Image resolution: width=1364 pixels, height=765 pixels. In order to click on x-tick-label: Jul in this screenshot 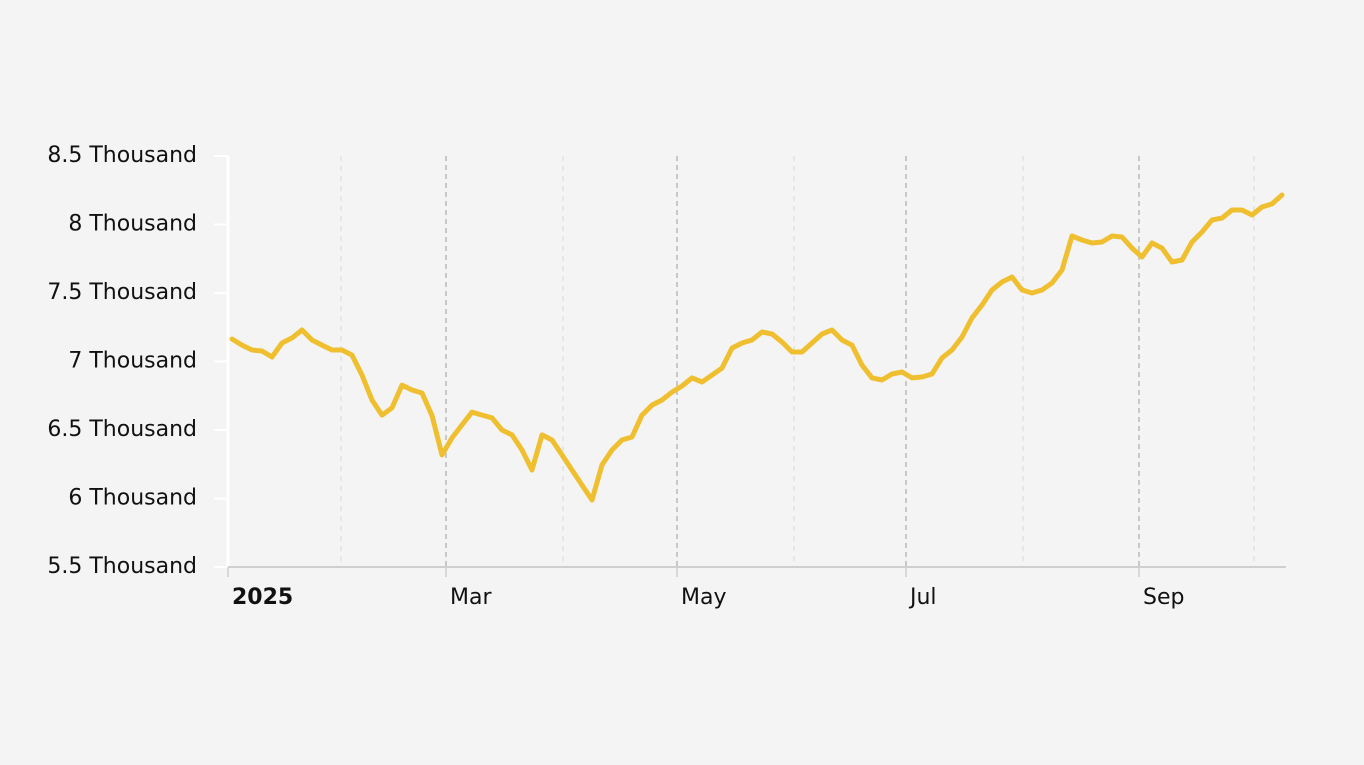, I will do `click(922, 597)`.